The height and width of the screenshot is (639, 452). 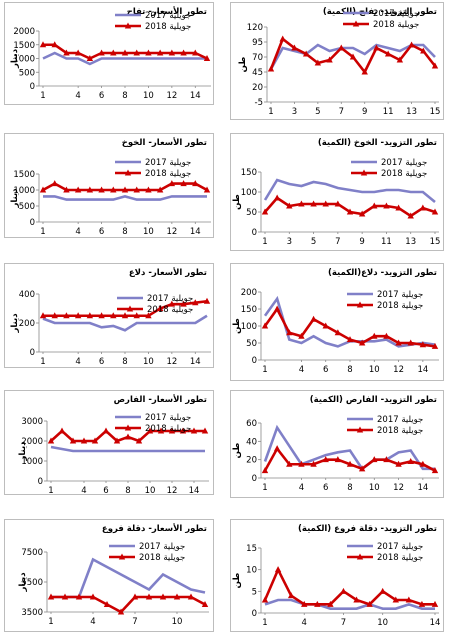 I want to click on y-tick-label: 100, so click(x=249, y=327).